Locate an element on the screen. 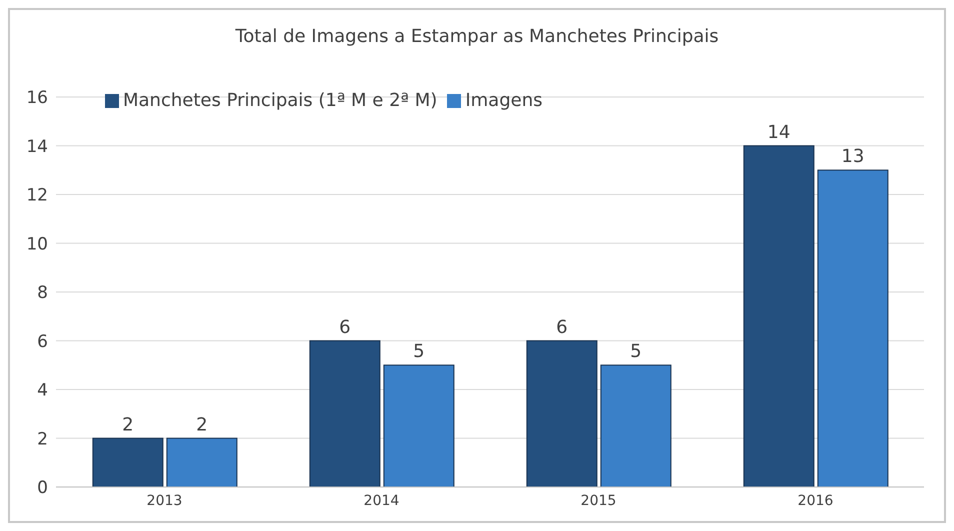 The width and height of the screenshot is (954, 531). data-label: 13 is located at coordinates (852, 157).